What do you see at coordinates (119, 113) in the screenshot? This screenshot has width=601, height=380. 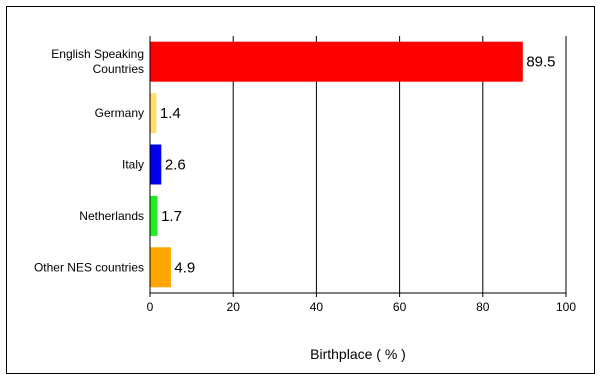 I see `category-label: Germany` at bounding box center [119, 113].